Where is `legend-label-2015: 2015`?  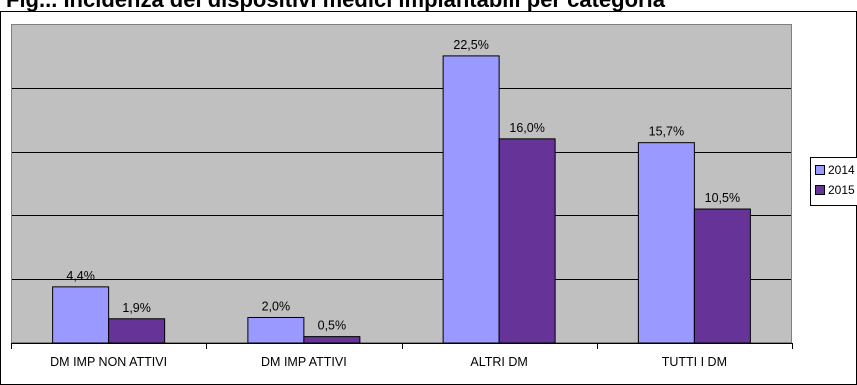 legend-label-2015: 2015 is located at coordinates (841, 190).